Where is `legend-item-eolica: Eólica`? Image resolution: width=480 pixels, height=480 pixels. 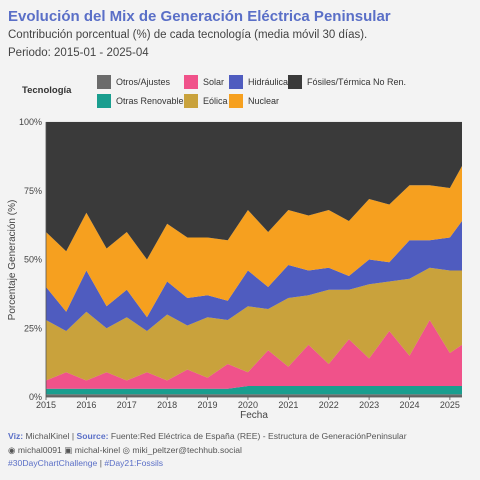 legend-item-eolica: Eólica is located at coordinates (206, 101).